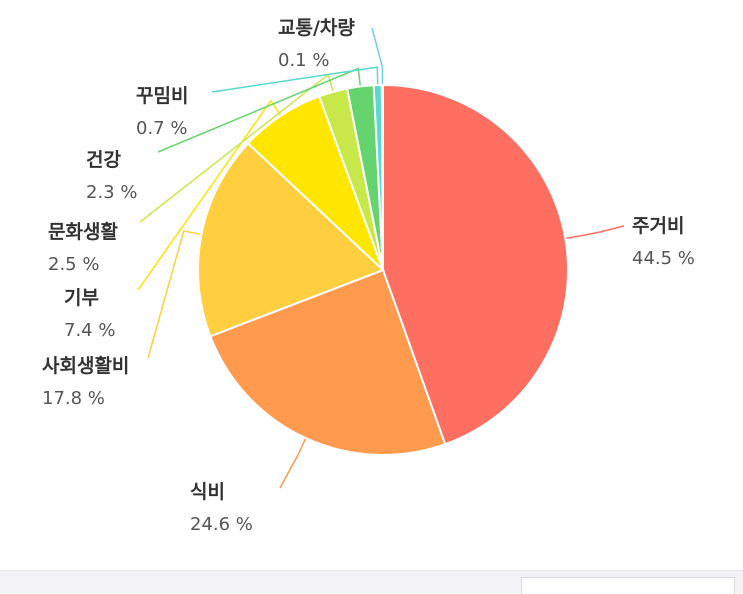 The height and width of the screenshot is (594, 743). I want to click on slice-category-label: 문화생활, so click(83, 232).